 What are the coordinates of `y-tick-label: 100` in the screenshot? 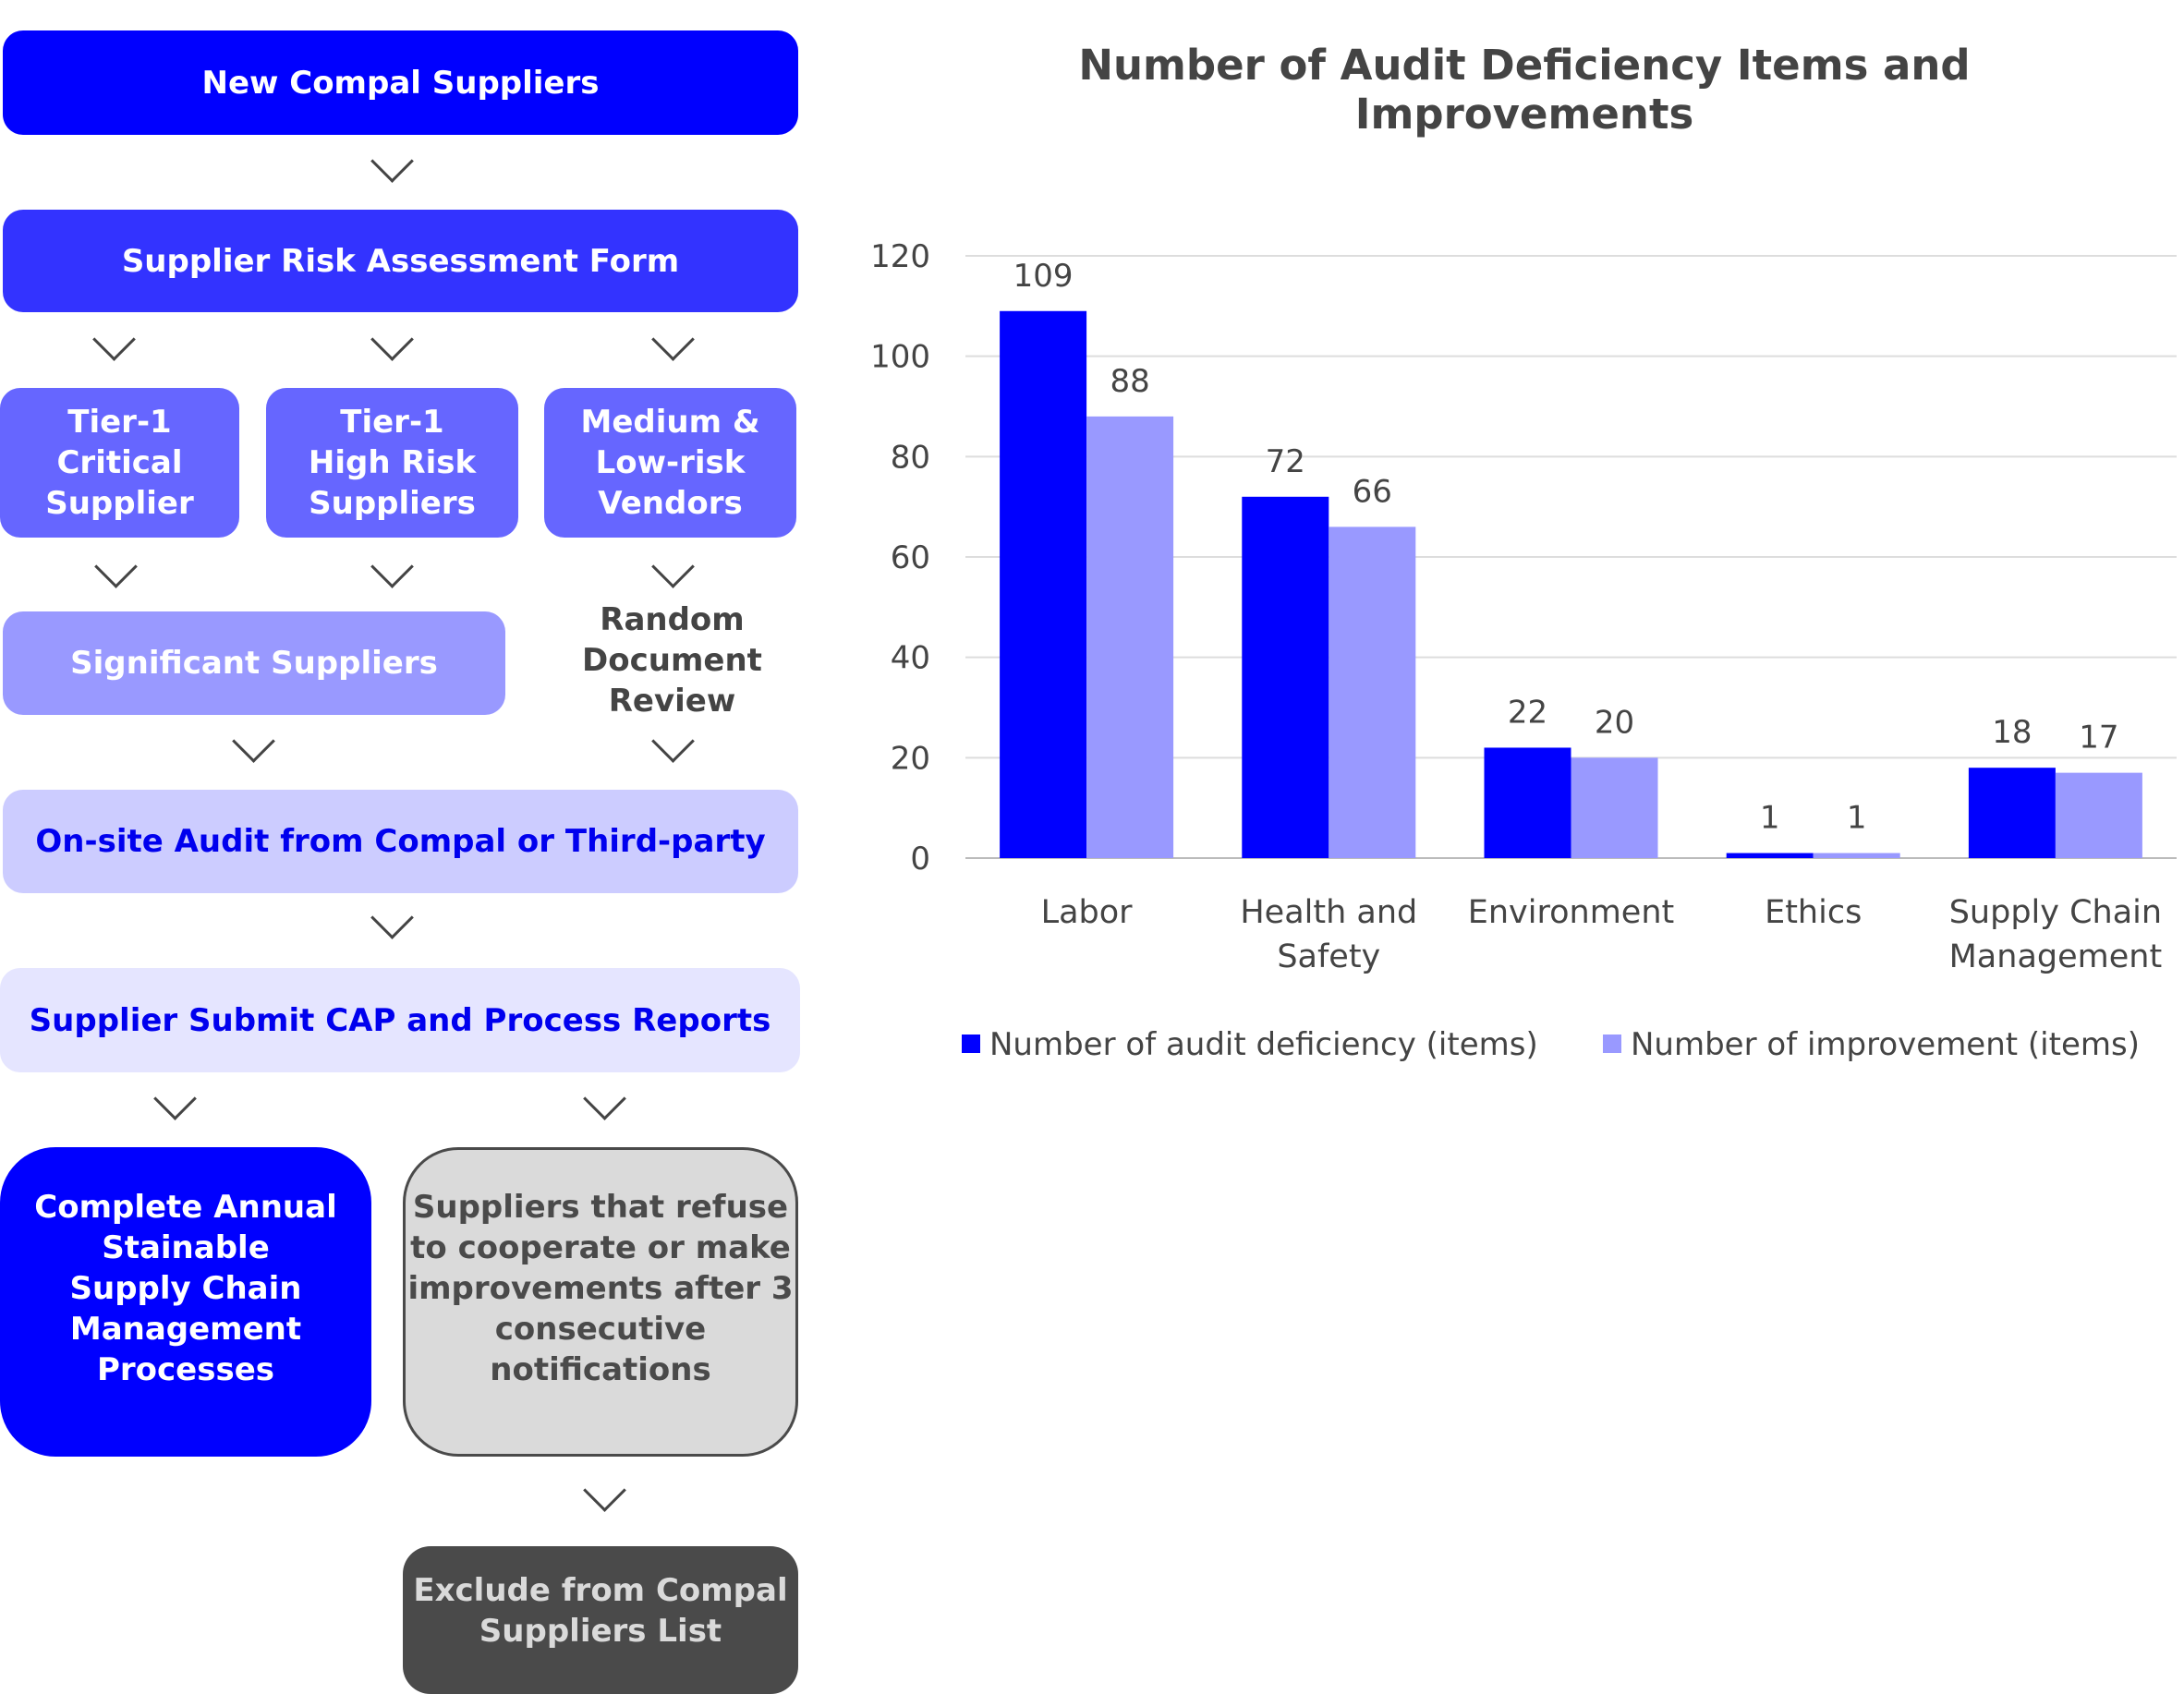 It's located at (900, 357).